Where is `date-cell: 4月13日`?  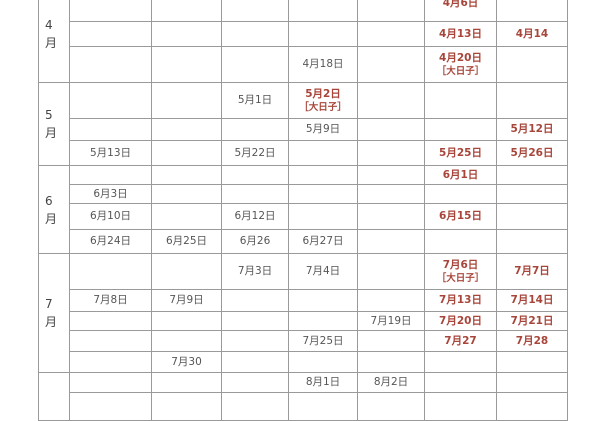
date-cell: 4月13日 is located at coordinates (460, 34).